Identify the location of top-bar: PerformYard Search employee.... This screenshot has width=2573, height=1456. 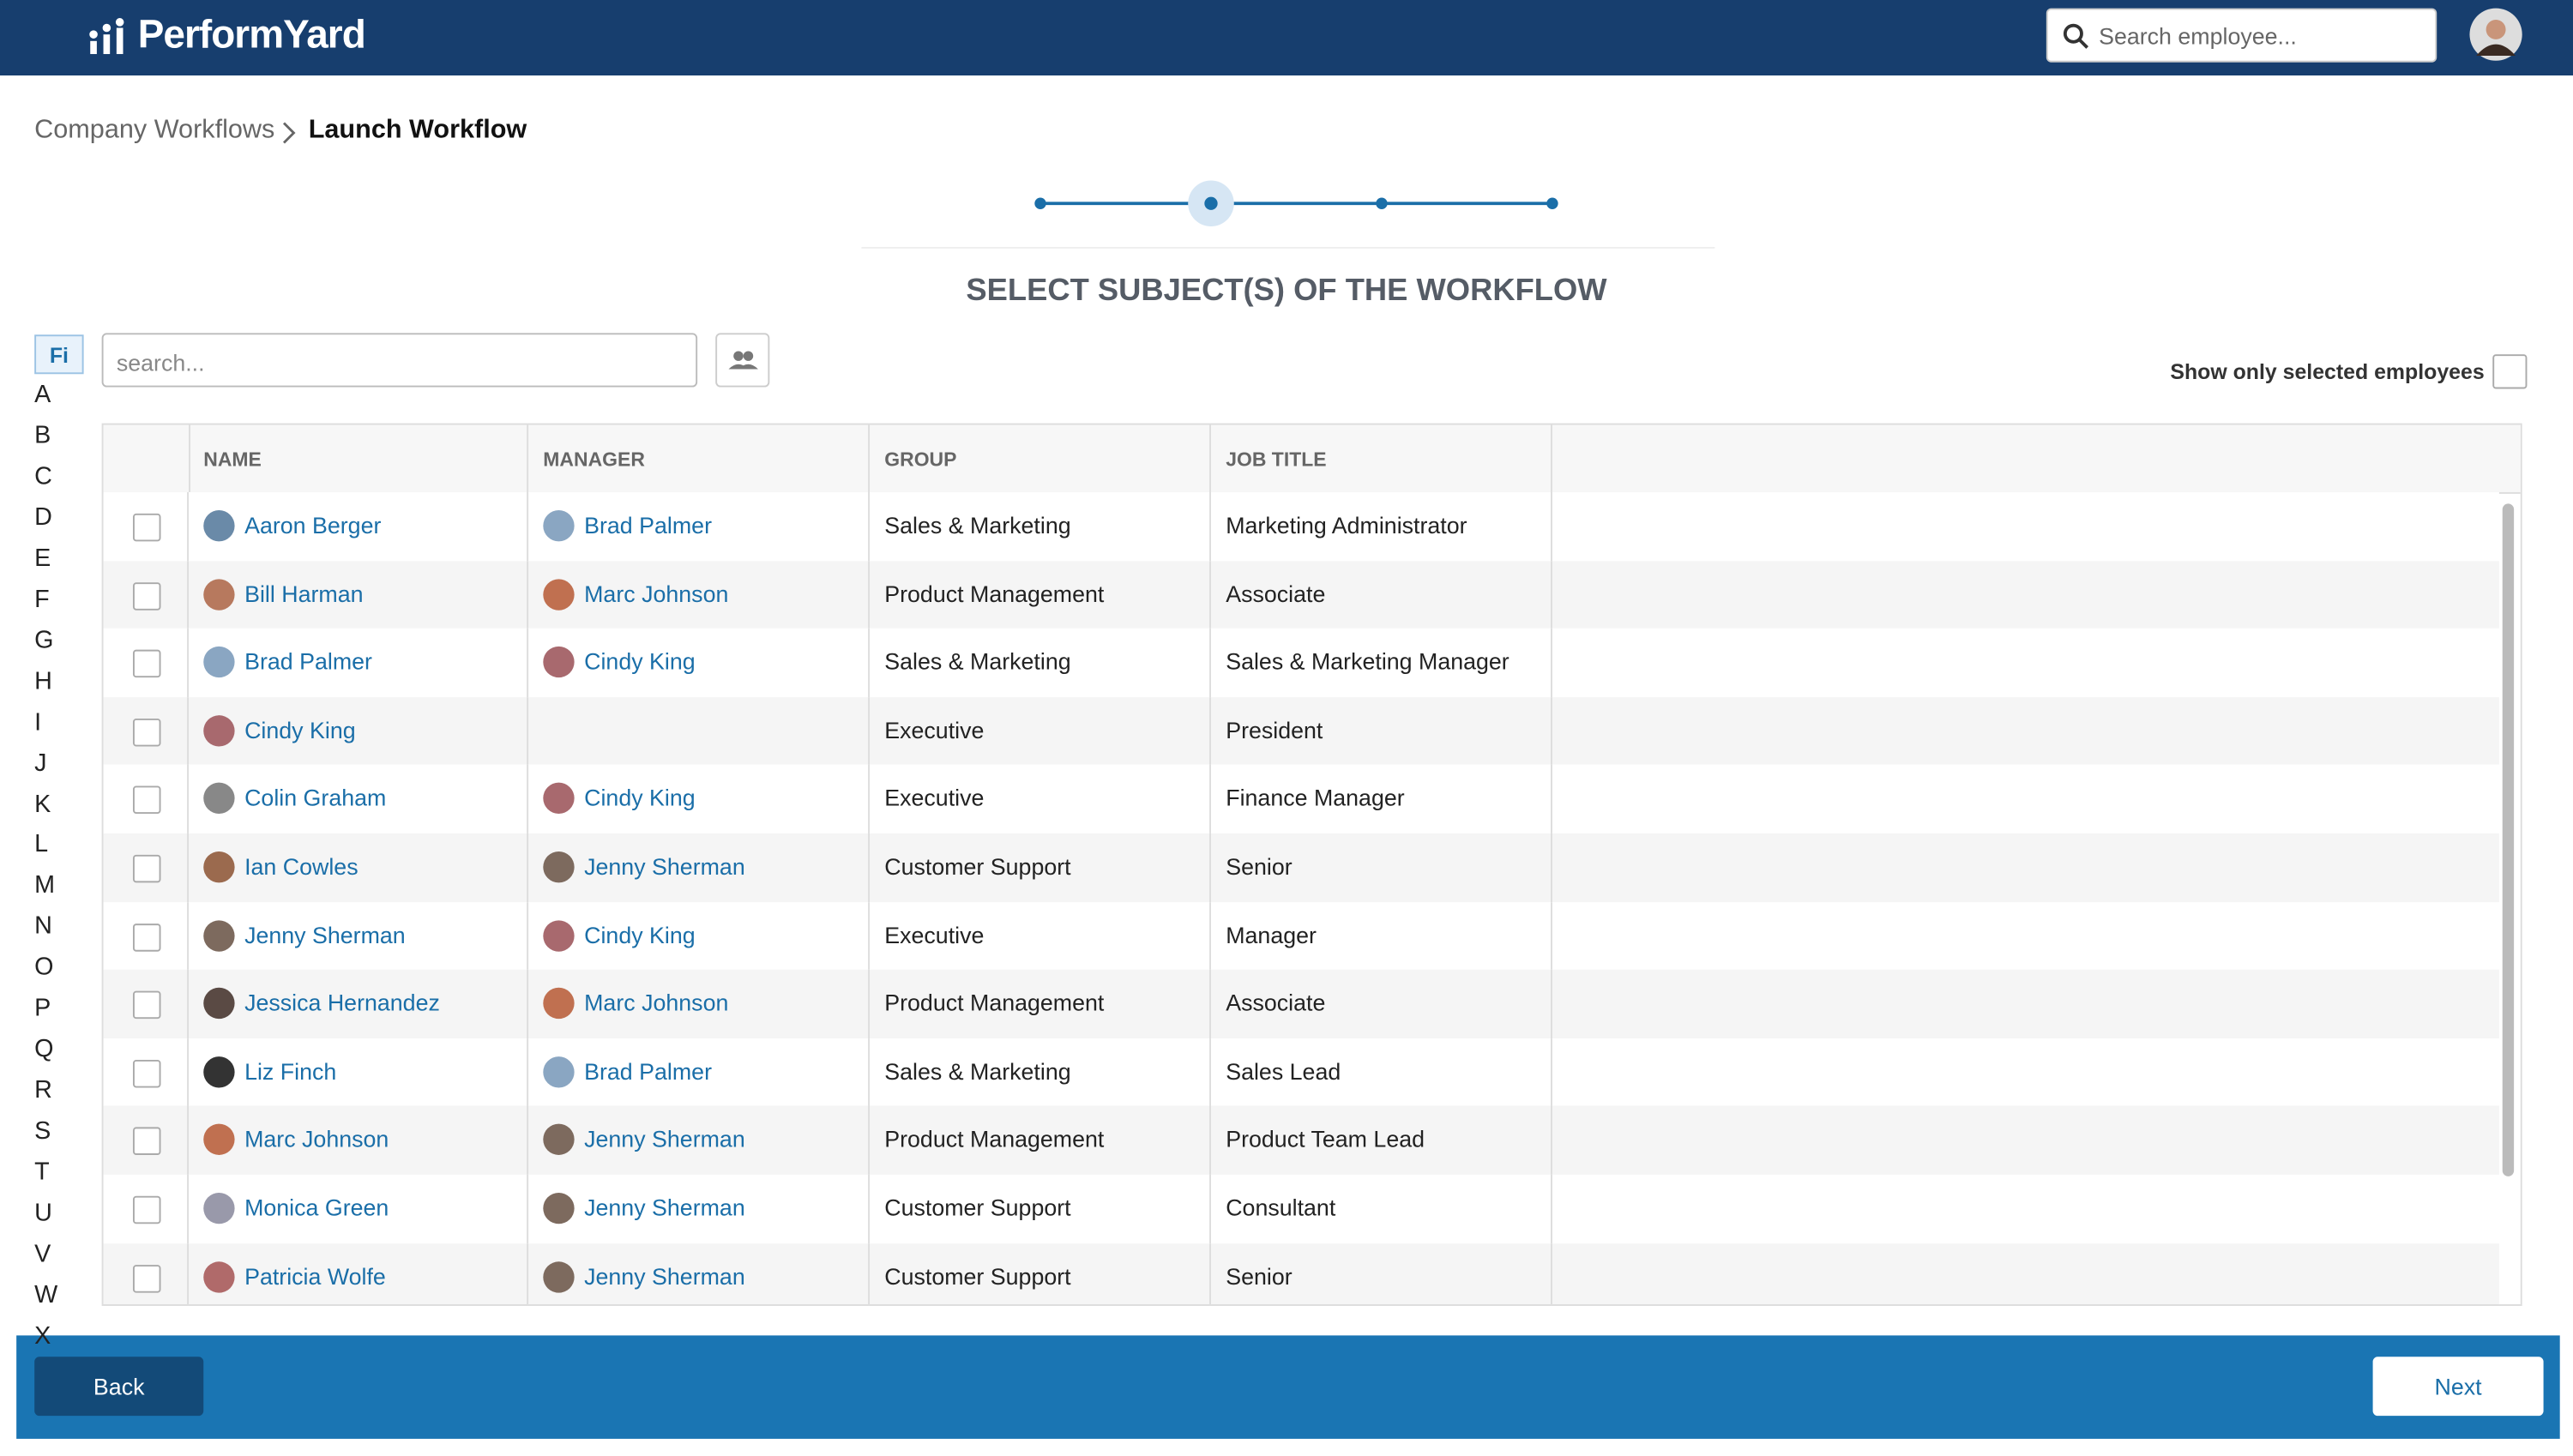
(1286, 38).